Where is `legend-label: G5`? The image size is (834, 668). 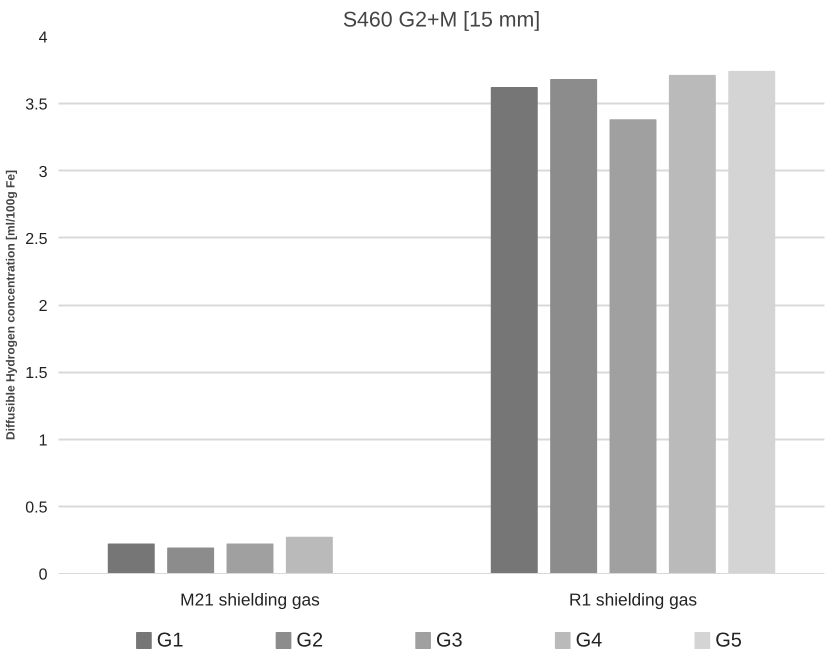 legend-label: G5 is located at coordinates (728, 641).